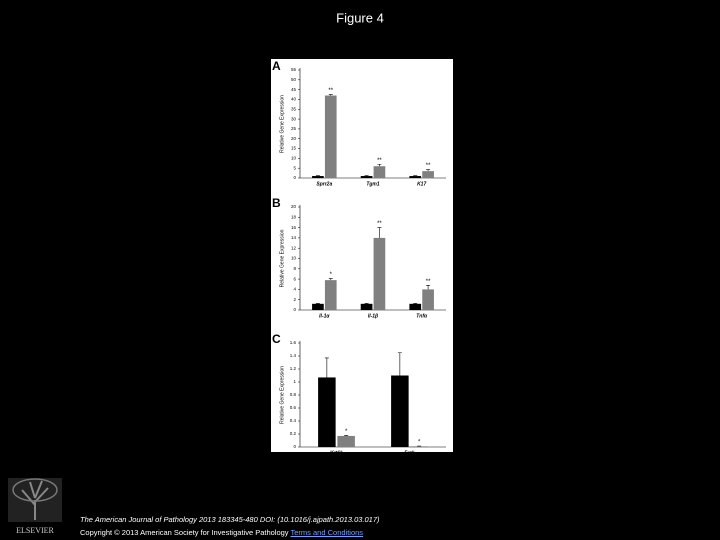 Image resolution: width=720 pixels, height=540 pixels. What do you see at coordinates (294, 216) in the screenshot?
I see `y-tick-label: 18` at bounding box center [294, 216].